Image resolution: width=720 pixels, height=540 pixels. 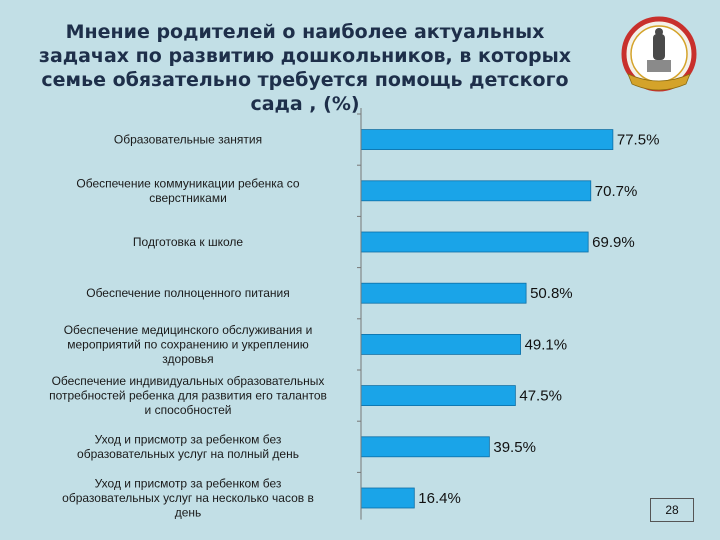 I want to click on data-label: 47.5%, so click(x=540, y=396).